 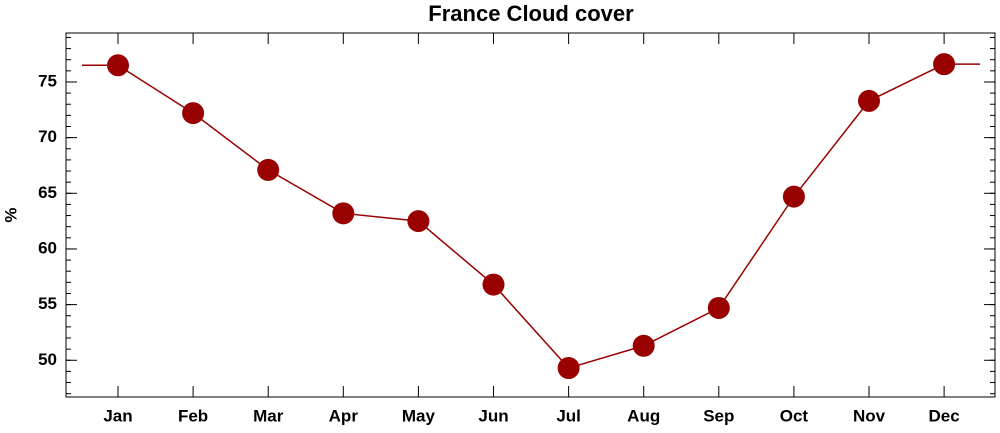 I want to click on x-tick-label: Mar, so click(x=268, y=415).